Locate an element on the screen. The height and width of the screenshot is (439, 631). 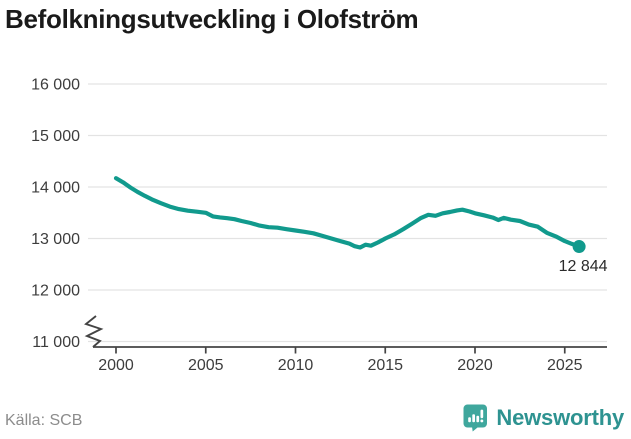
newsworthy-speech-bubble-chart-icon is located at coordinates (475, 418).